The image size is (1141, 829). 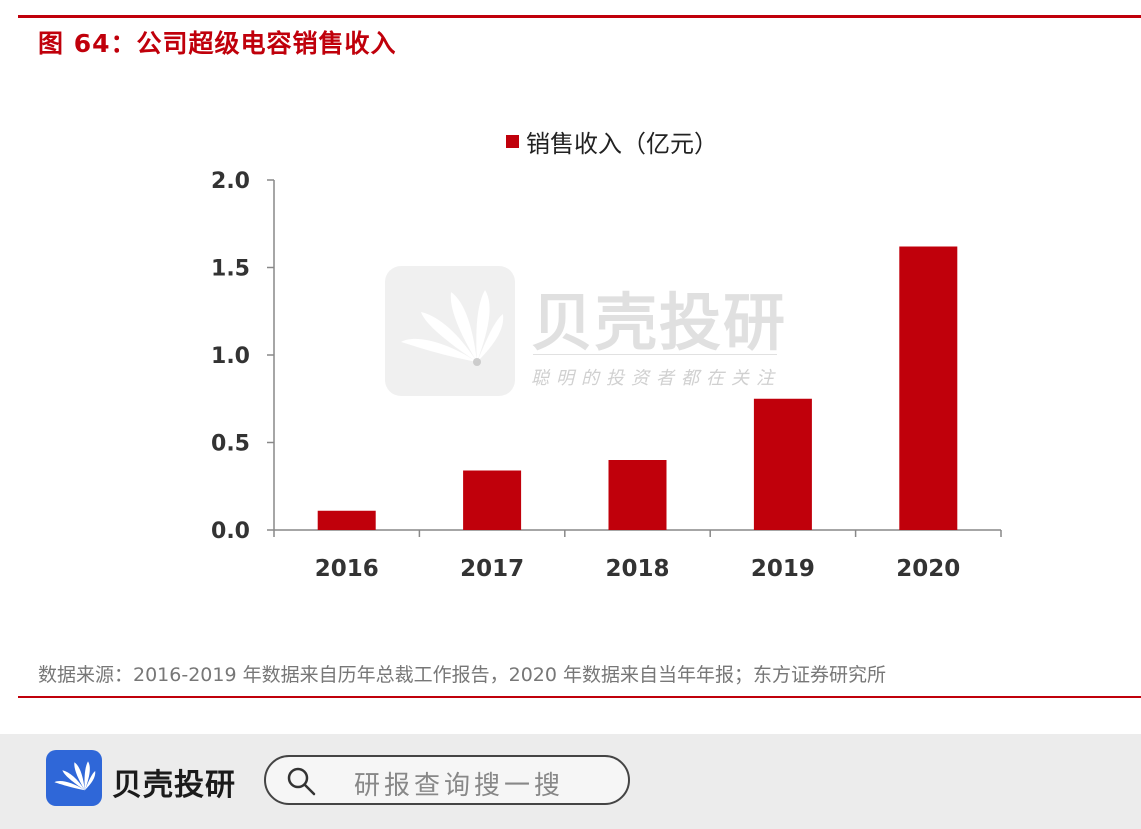 I want to click on search-input: 研报查询搜一搜, so click(x=447, y=780).